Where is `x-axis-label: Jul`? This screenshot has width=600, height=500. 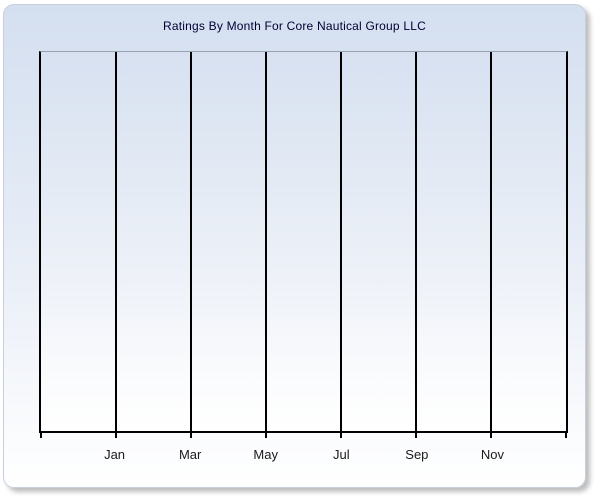 x-axis-label: Jul is located at coordinates (341, 454).